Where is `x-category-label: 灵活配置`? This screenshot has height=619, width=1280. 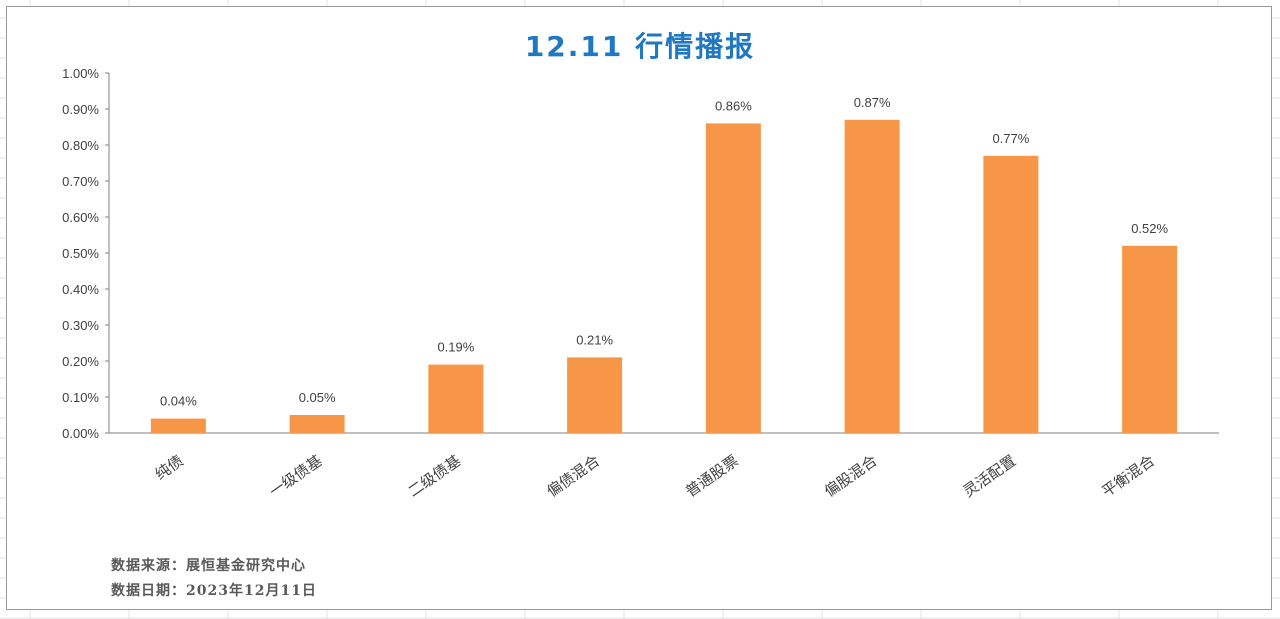
x-category-label: 灵活配置 is located at coordinates (989, 476).